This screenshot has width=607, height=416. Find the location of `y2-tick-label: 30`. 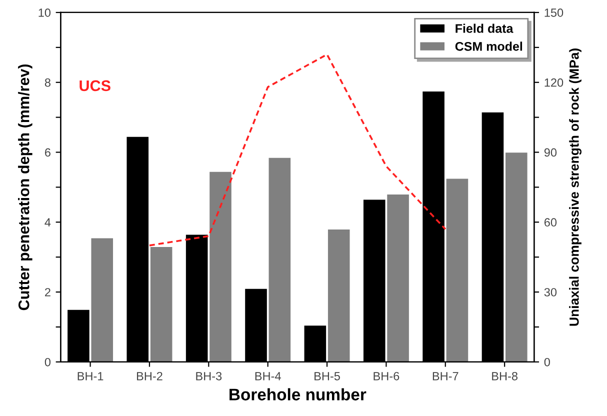

y2-tick-label: 30 is located at coordinates (550, 292).